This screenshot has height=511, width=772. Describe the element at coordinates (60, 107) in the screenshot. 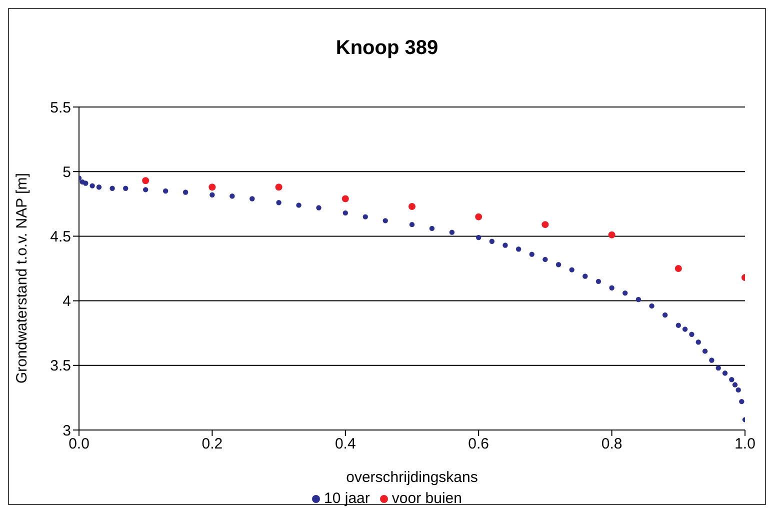

I see `y-tick-label: 5.5` at that location.